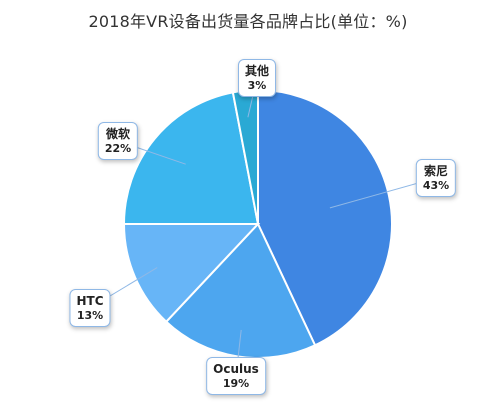 The height and width of the screenshot is (413, 496). I want to click on slice-name-label: 微软, so click(117, 134).